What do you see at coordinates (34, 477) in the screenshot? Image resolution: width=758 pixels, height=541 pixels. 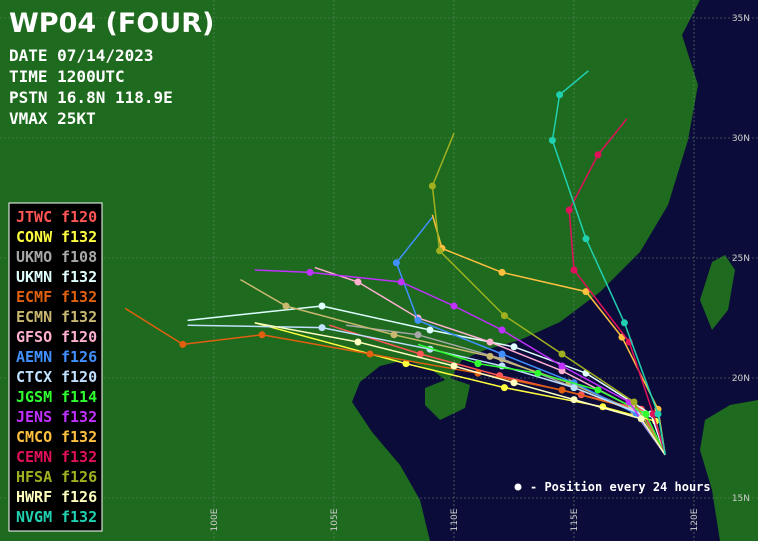 I see `legend-name: HFSA` at bounding box center [34, 477].